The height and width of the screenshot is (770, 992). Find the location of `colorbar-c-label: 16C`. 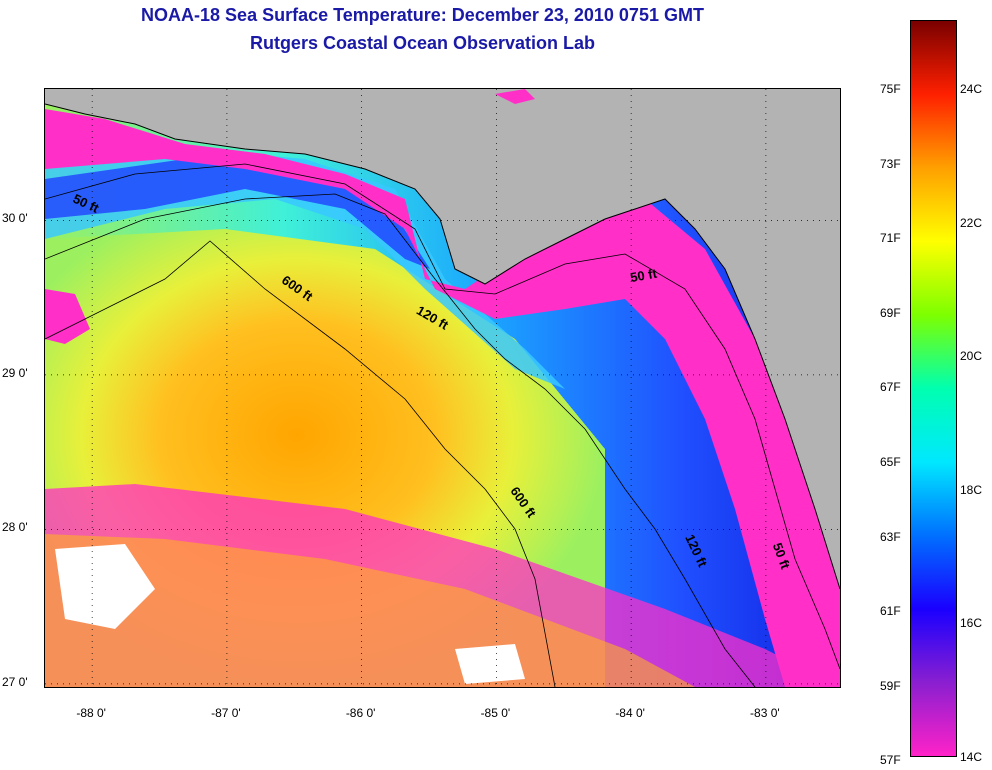

colorbar-c-label: 16C is located at coordinates (971, 623).